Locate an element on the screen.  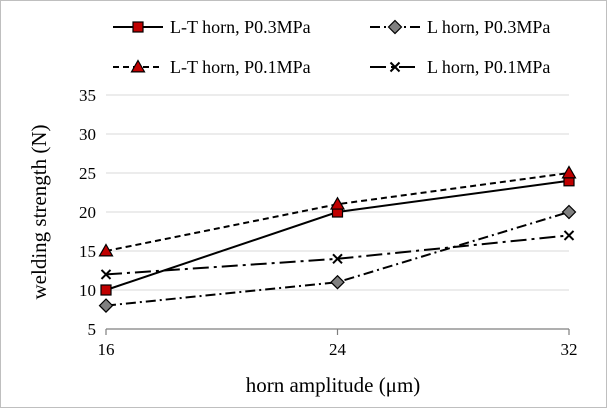
x-tick-label: 24 is located at coordinates (338, 349).